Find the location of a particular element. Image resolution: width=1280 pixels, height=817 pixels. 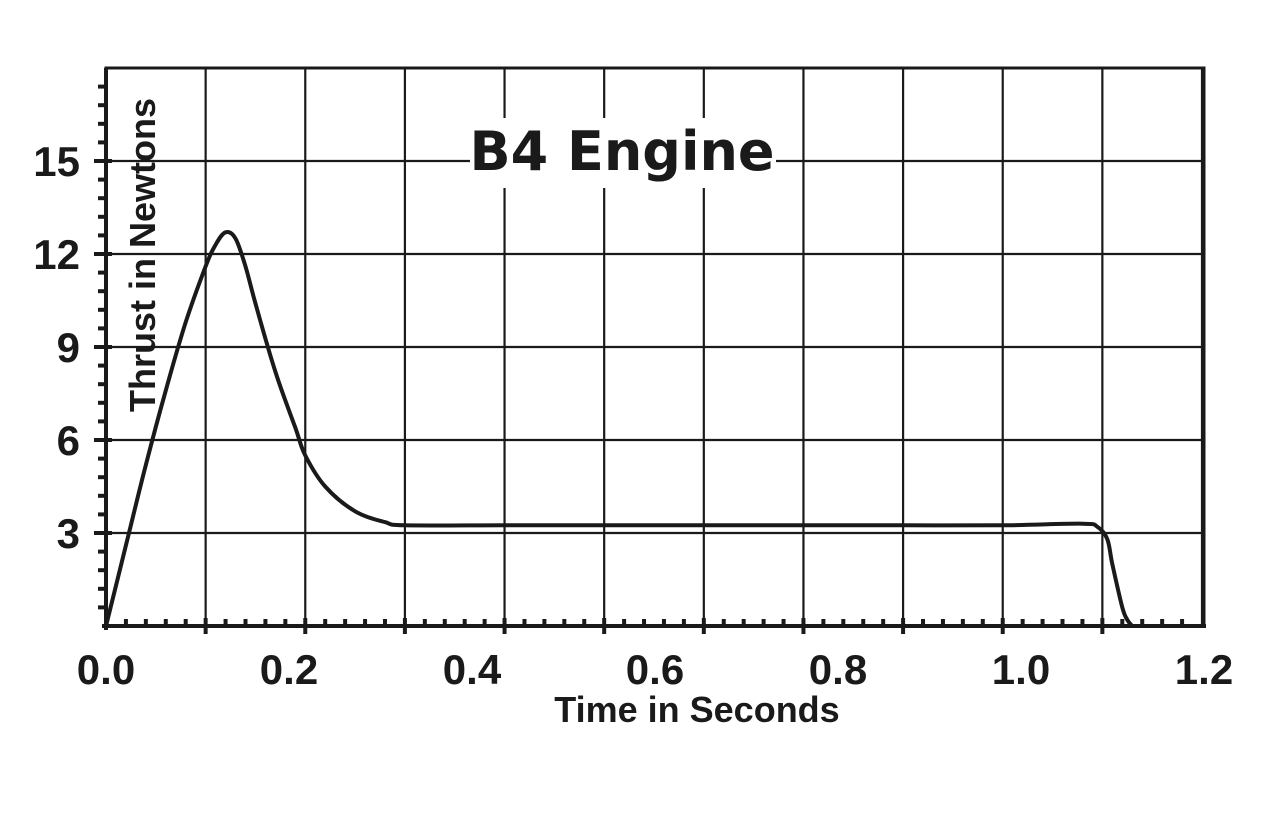

y-tick-label: 3 is located at coordinates (68, 533).